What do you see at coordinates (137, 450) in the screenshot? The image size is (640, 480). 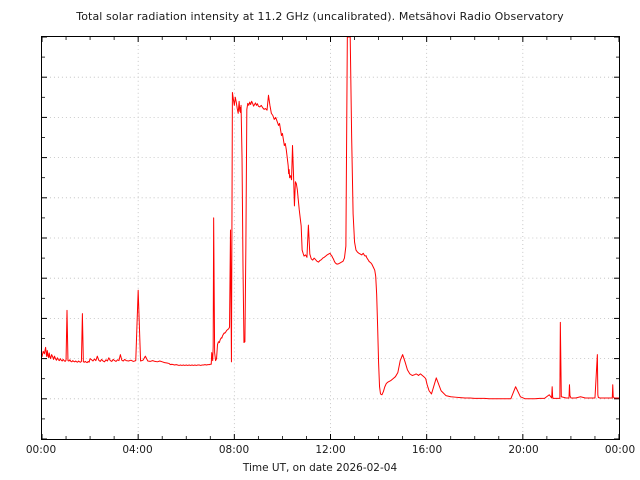 I see `x-tick-label: 04:00` at bounding box center [137, 450].